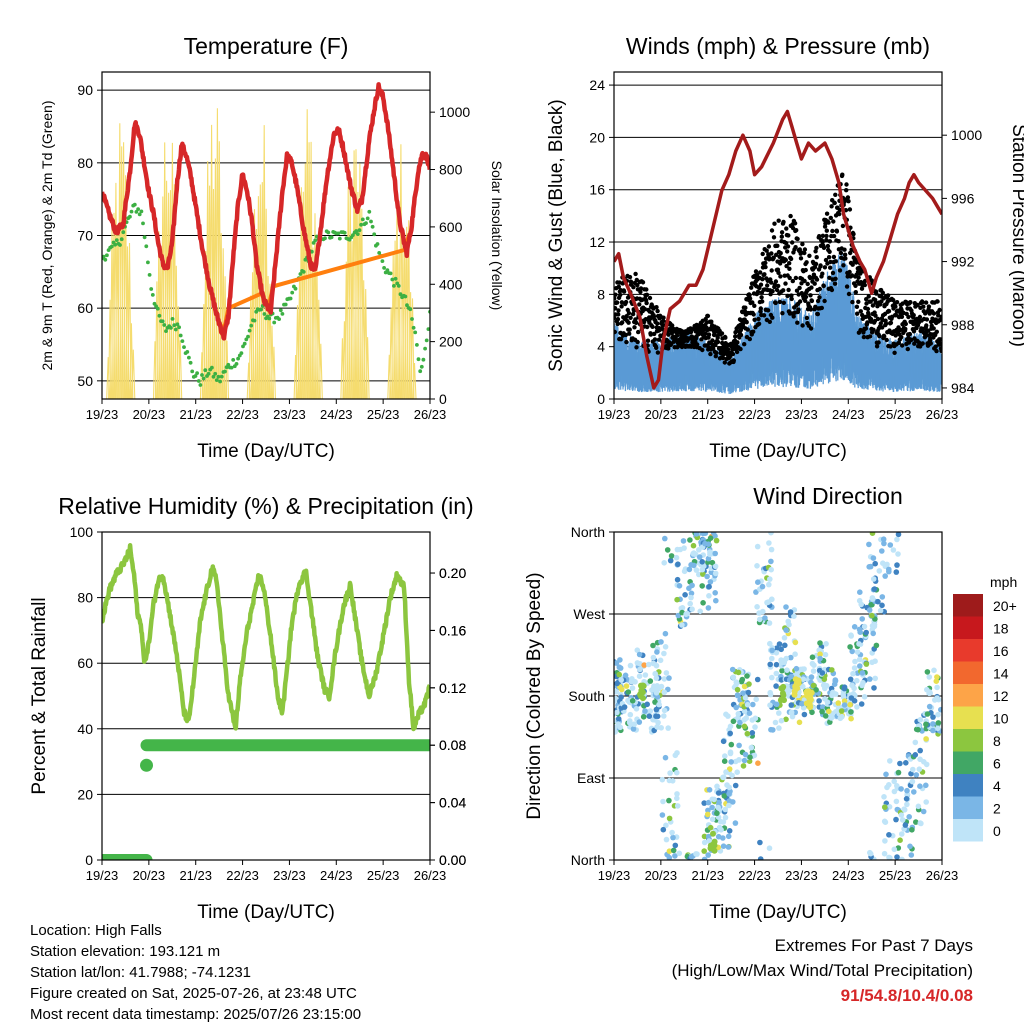  Describe the element at coordinates (383, 875) in the screenshot. I see `x-tick-label: 25/23` at that location.